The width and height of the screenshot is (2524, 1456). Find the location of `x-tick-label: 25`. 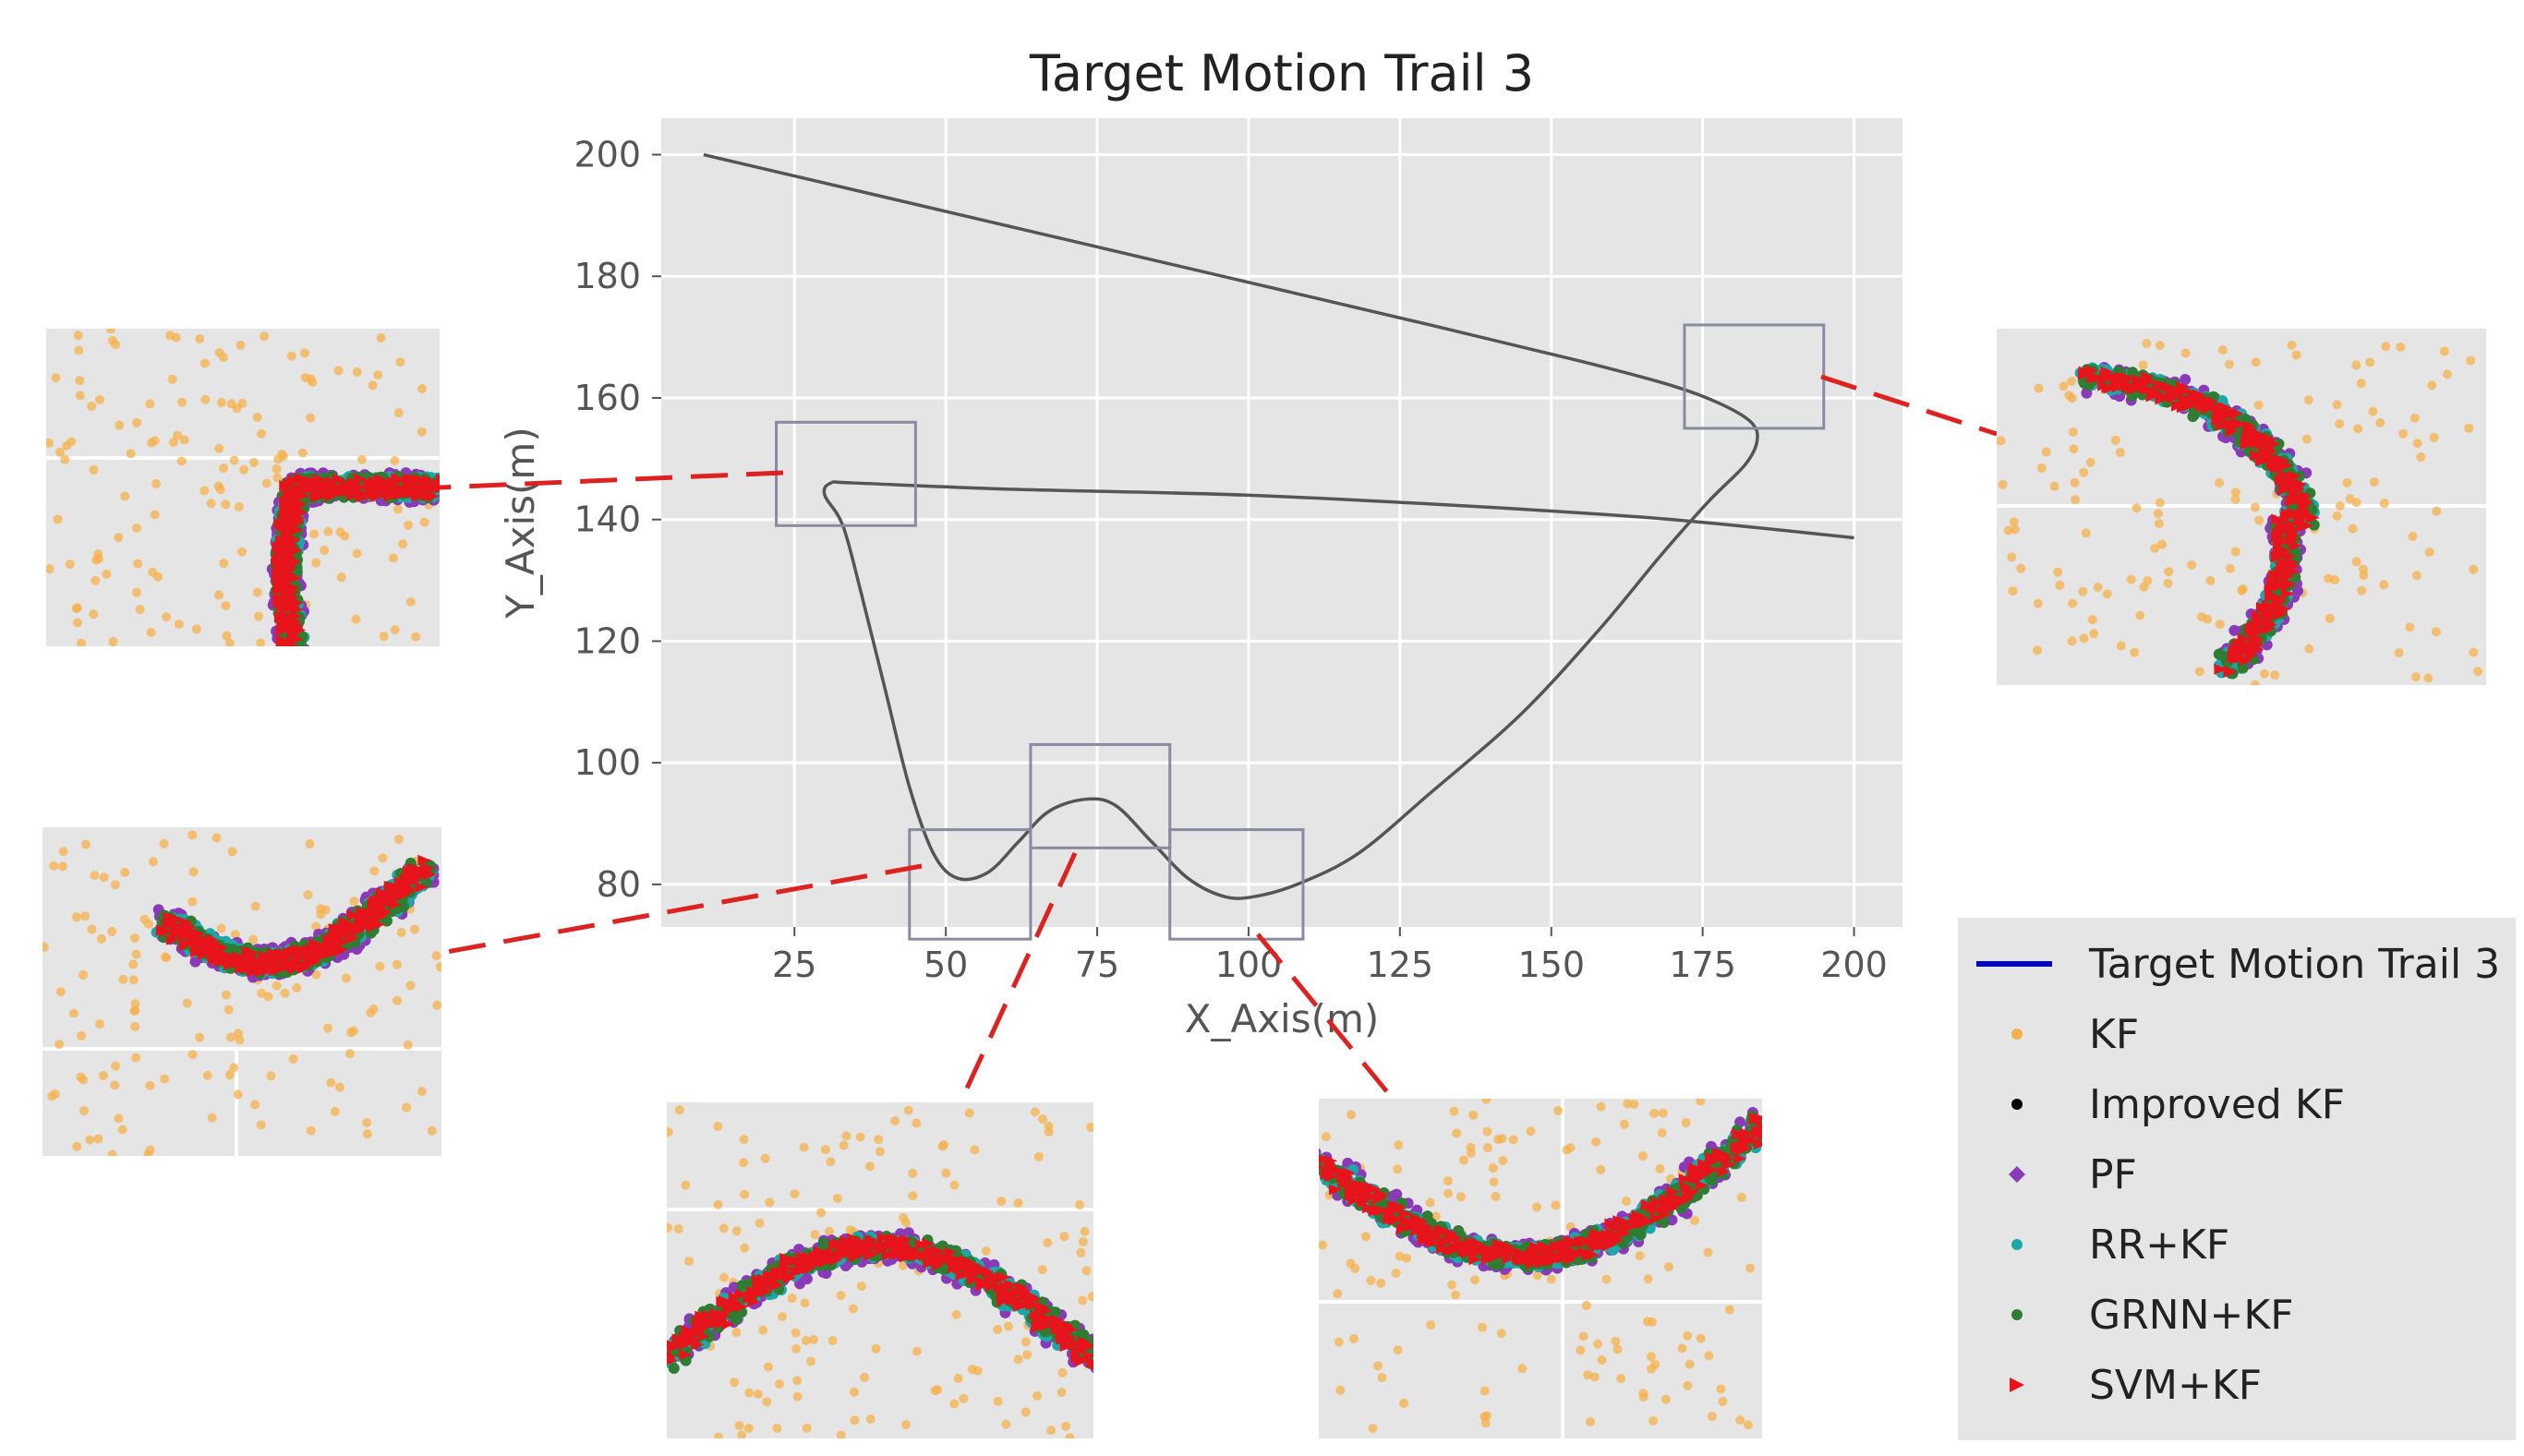

x-tick-label: 25 is located at coordinates (794, 965).